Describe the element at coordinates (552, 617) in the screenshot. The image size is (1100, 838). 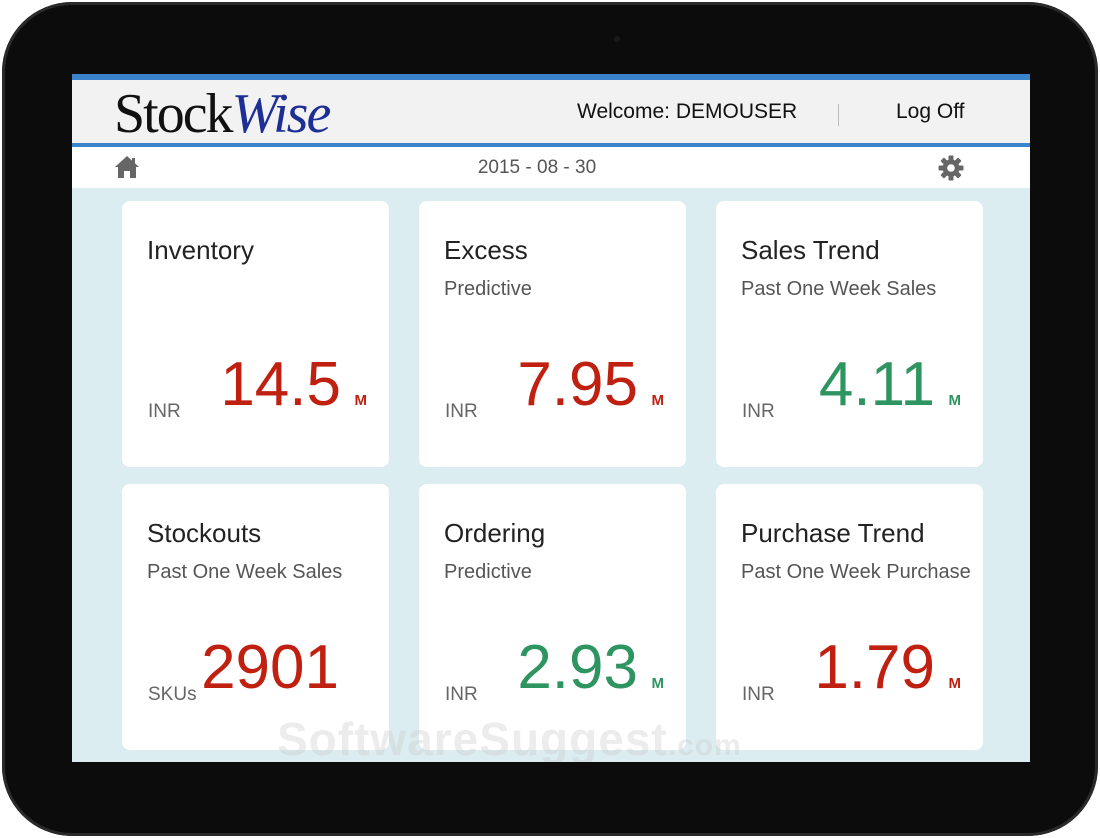
I see `kpi-card-ordering: Ordering Predictive INR 2.93 M` at that location.